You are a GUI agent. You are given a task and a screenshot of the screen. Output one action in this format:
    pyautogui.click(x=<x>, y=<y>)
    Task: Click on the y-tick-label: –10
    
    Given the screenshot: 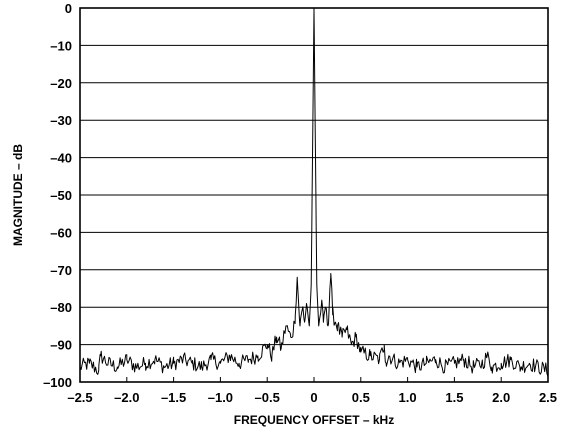 What is the action you would take?
    pyautogui.click(x=61, y=45)
    